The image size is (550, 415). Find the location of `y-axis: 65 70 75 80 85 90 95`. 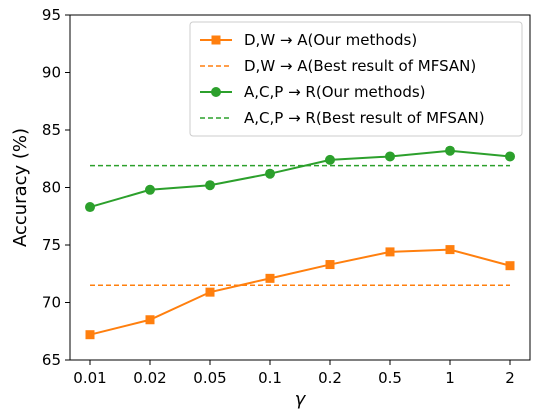

y-axis: 65 70 75 80 85 90 95 is located at coordinates (56, 187).